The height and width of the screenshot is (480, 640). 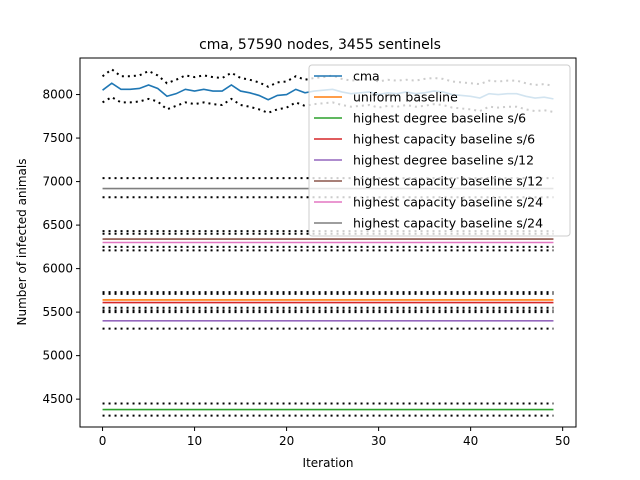 I want to click on x-tick-label-1: 10, so click(x=194, y=441).